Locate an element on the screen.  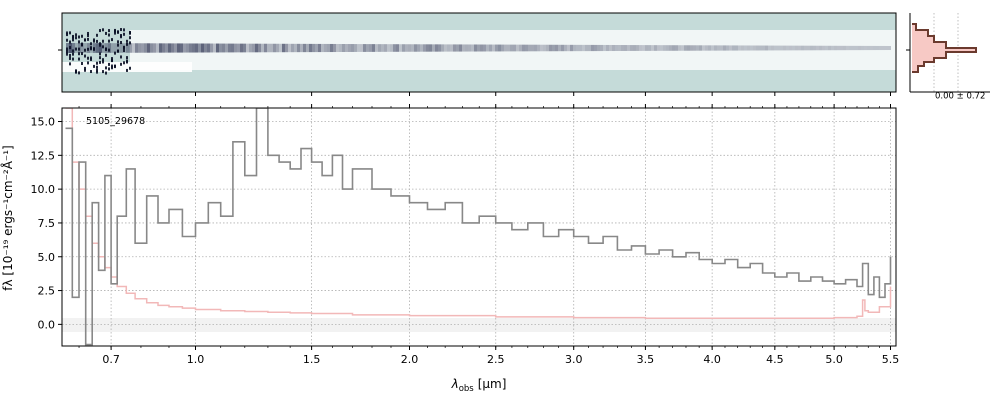
x-tick-label: 2.0 is located at coordinates (410, 359).